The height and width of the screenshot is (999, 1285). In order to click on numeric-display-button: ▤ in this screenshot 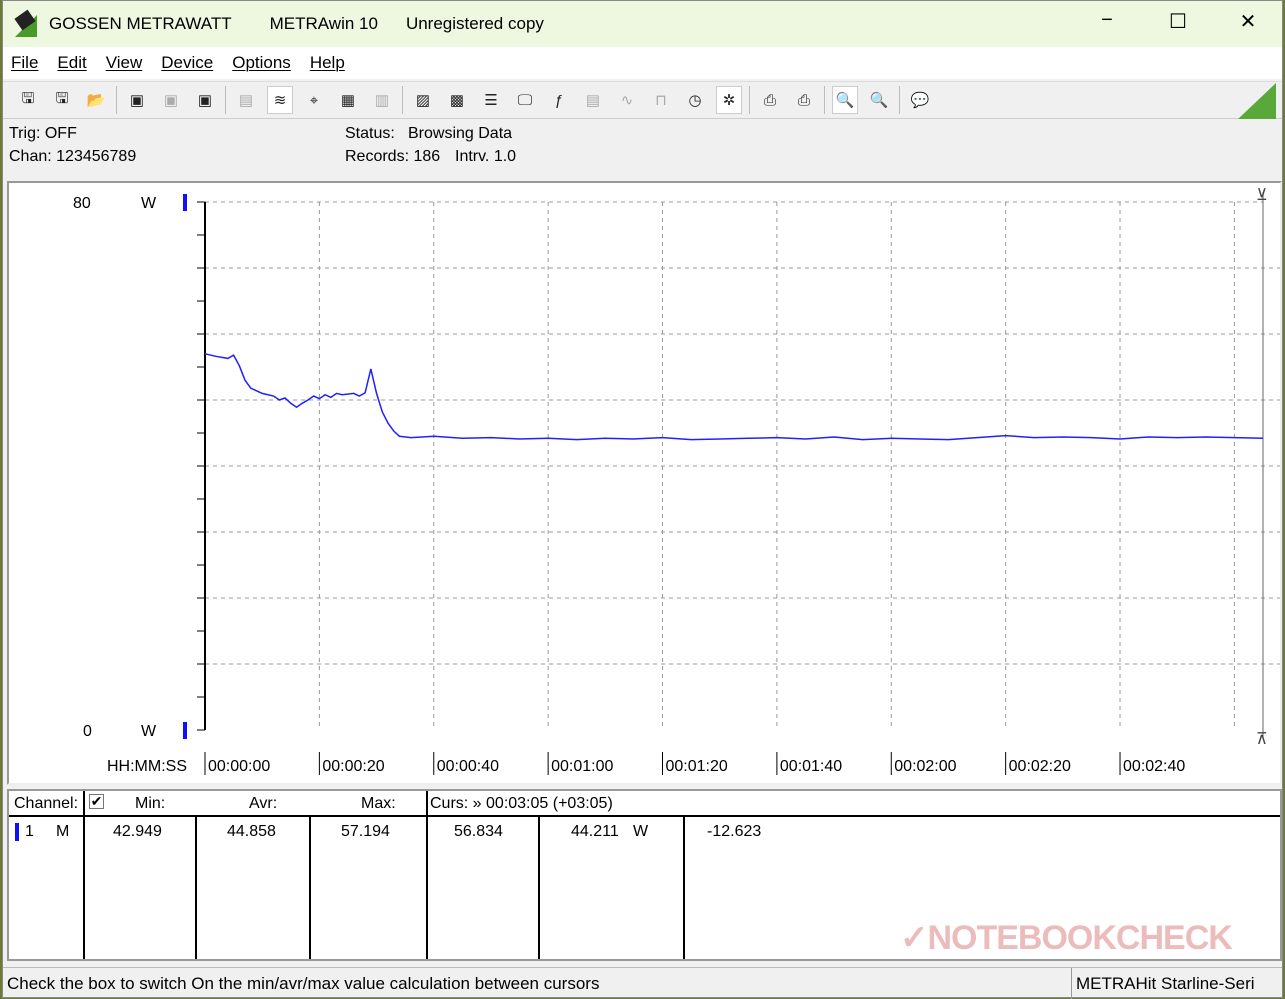, I will do `click(246, 100)`.